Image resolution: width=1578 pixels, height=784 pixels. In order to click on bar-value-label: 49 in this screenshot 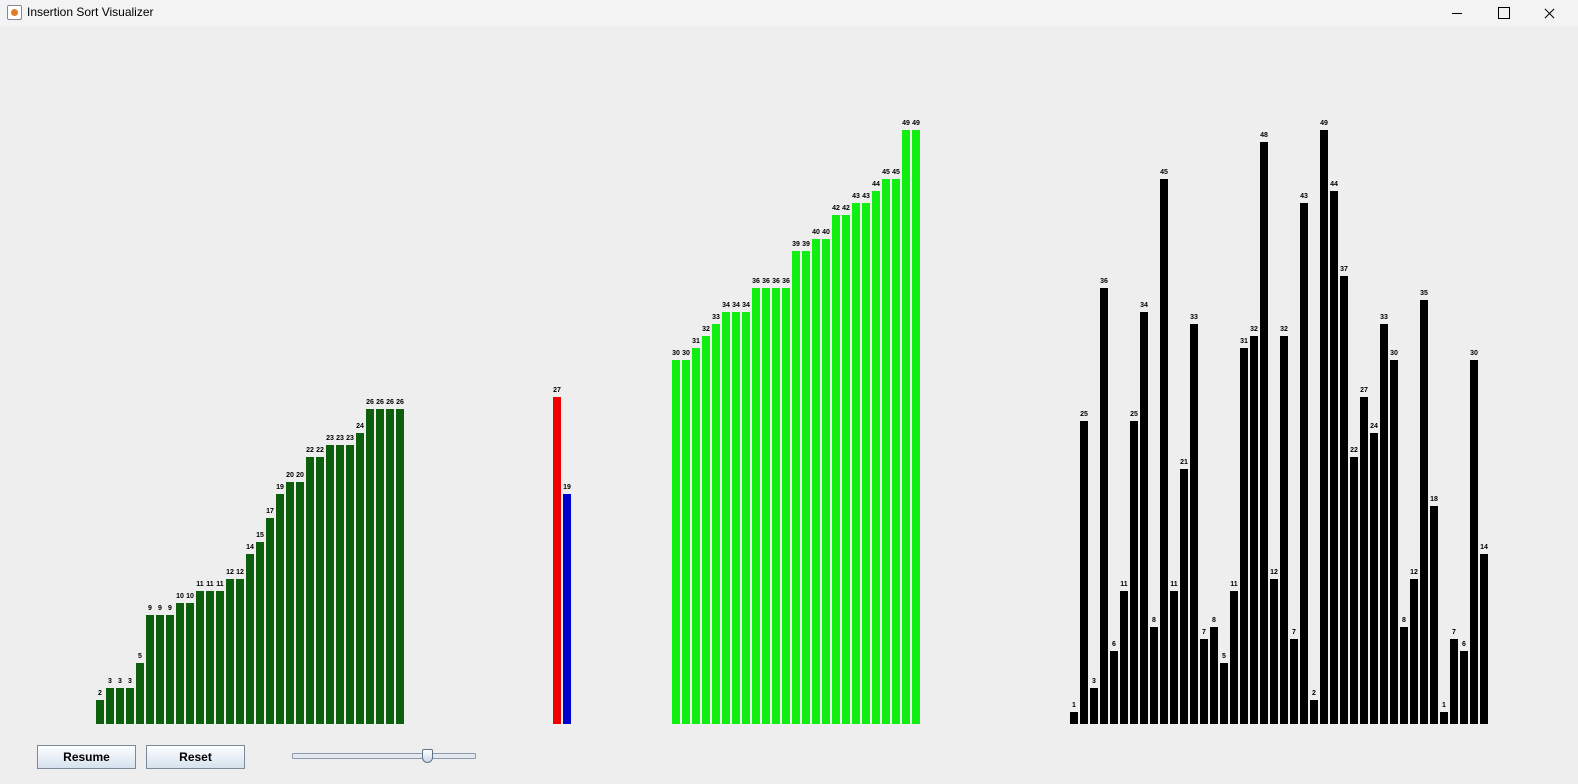, I will do `click(1324, 124)`.